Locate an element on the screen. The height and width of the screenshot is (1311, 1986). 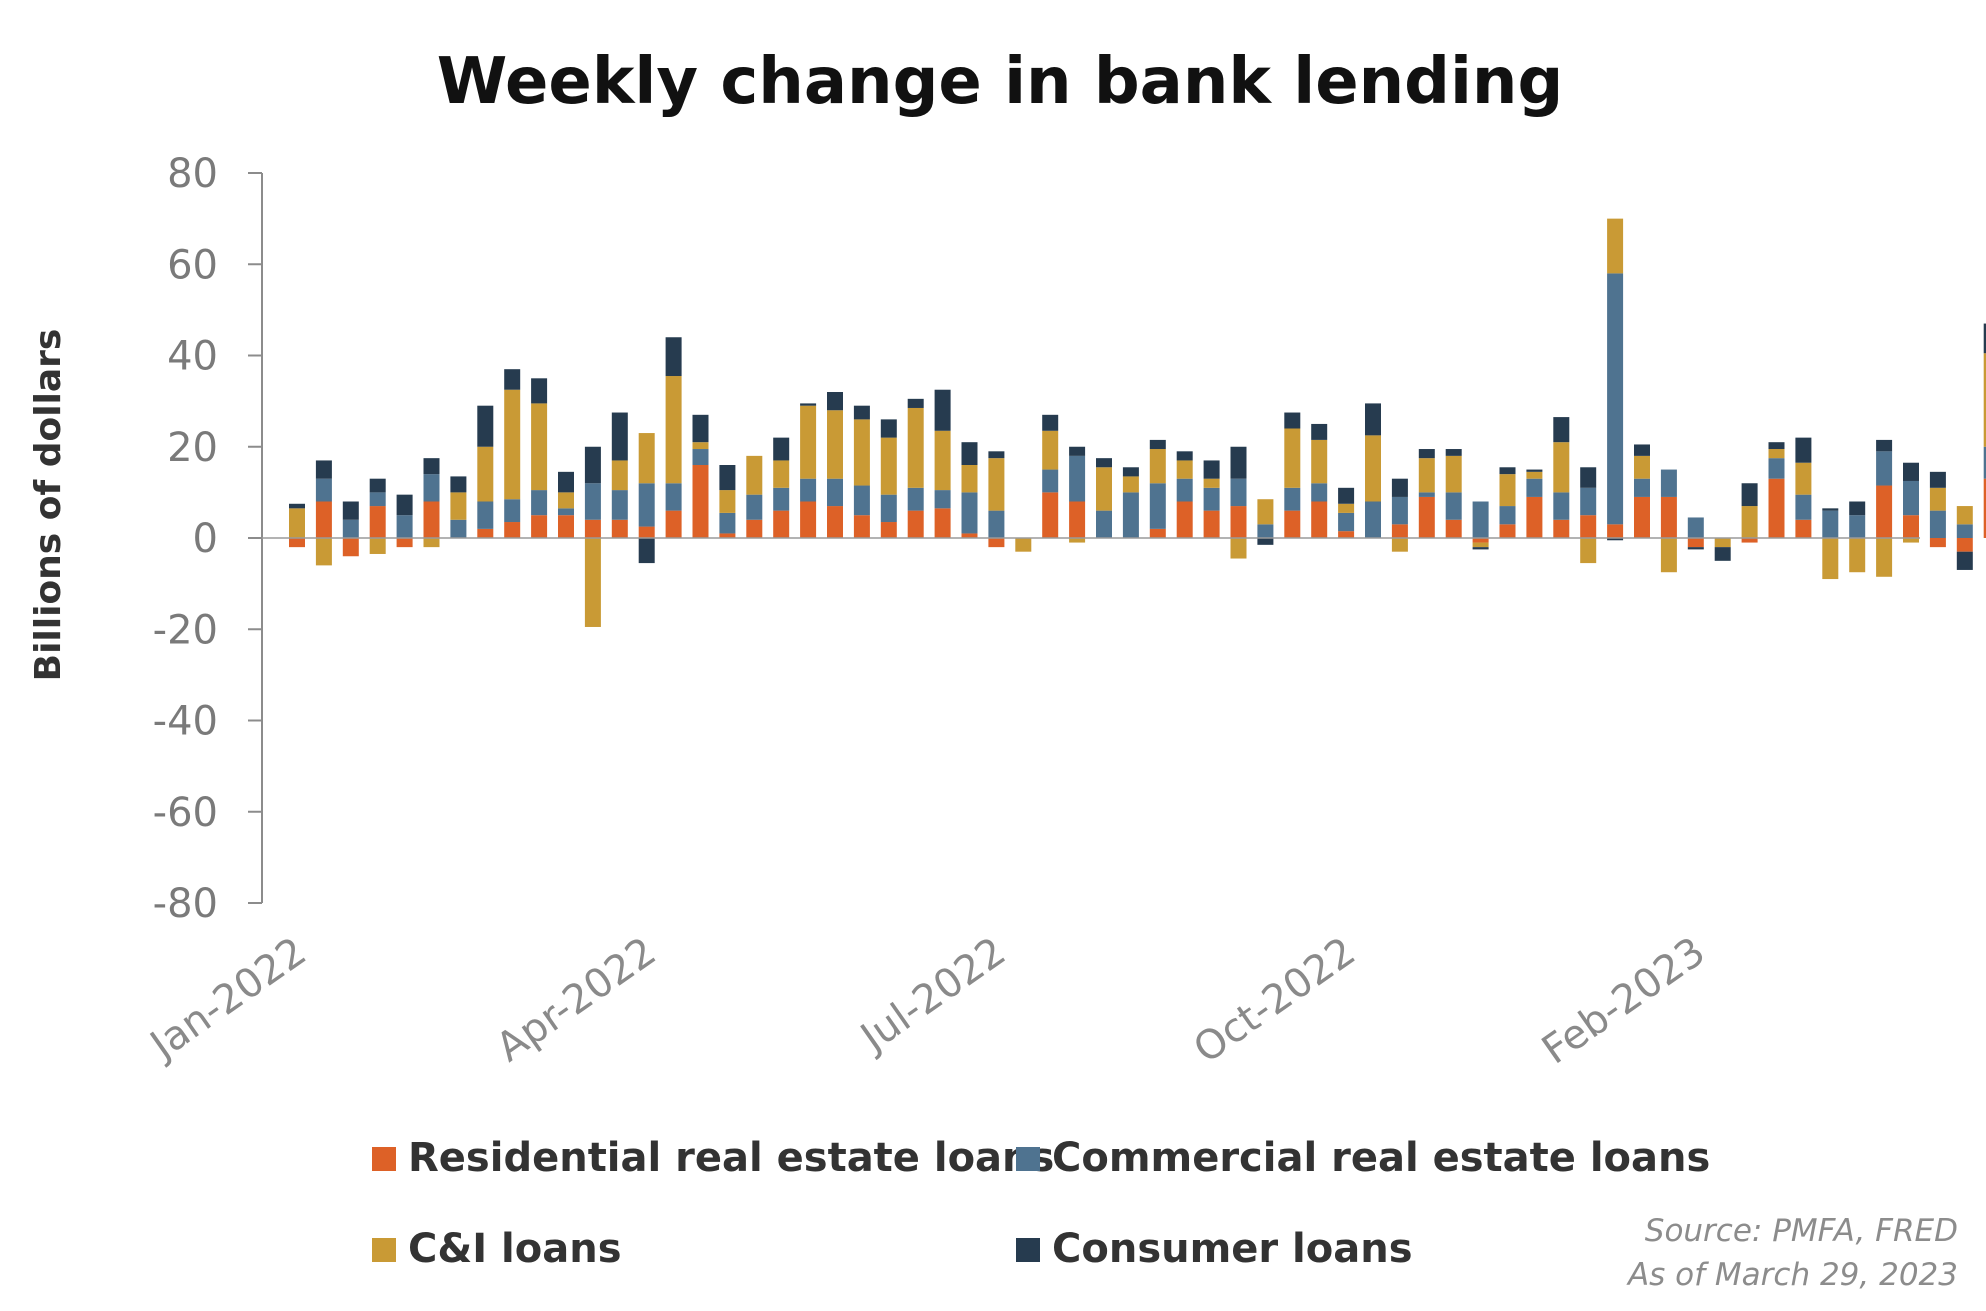
x-tick-label: Oct-2022 is located at coordinates (1275, 1001).